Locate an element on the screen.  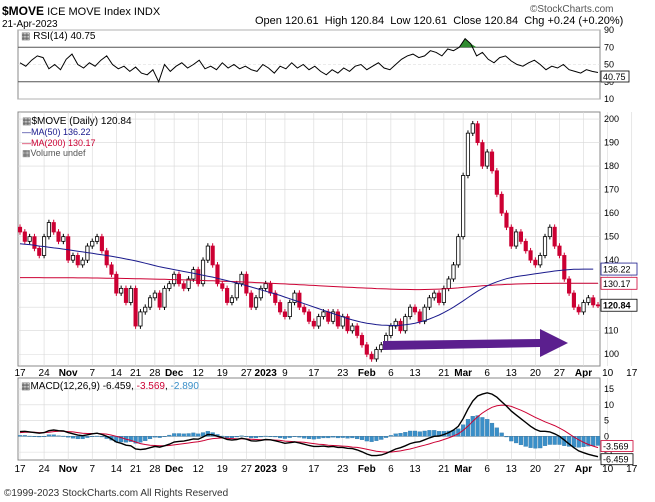
close-value: 120.84 is located at coordinates (501, 21).